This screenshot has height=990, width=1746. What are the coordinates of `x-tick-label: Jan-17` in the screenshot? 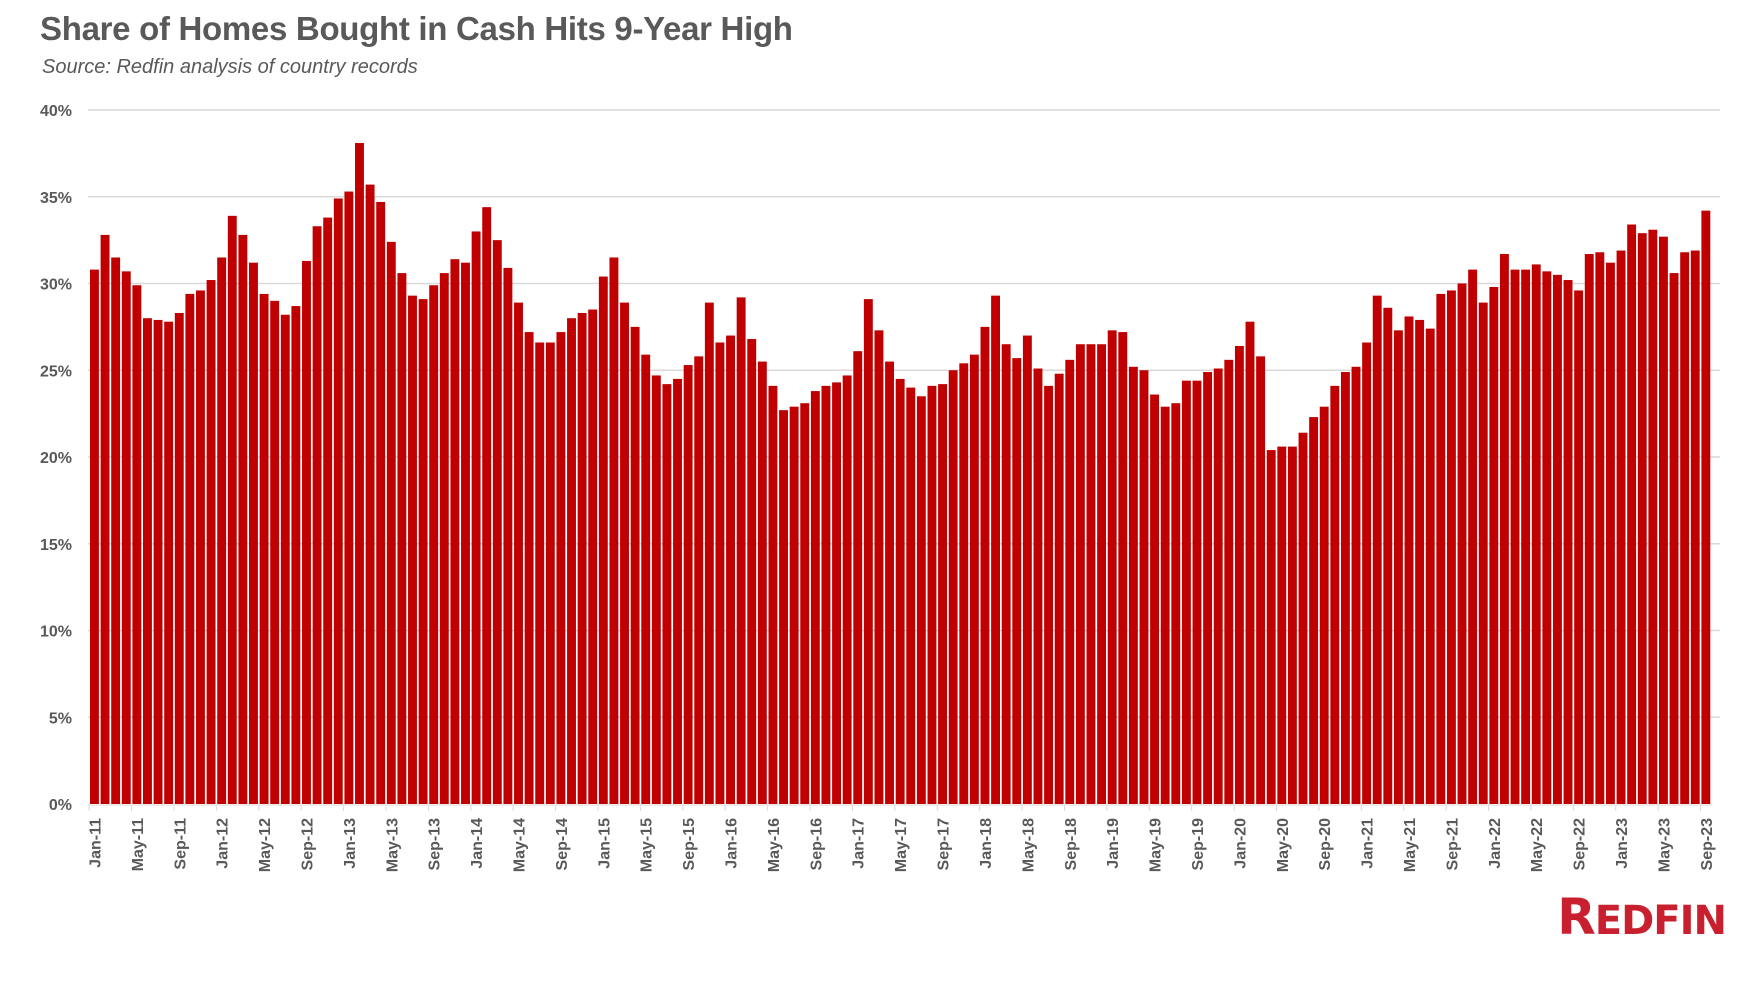 It's located at (859, 843).